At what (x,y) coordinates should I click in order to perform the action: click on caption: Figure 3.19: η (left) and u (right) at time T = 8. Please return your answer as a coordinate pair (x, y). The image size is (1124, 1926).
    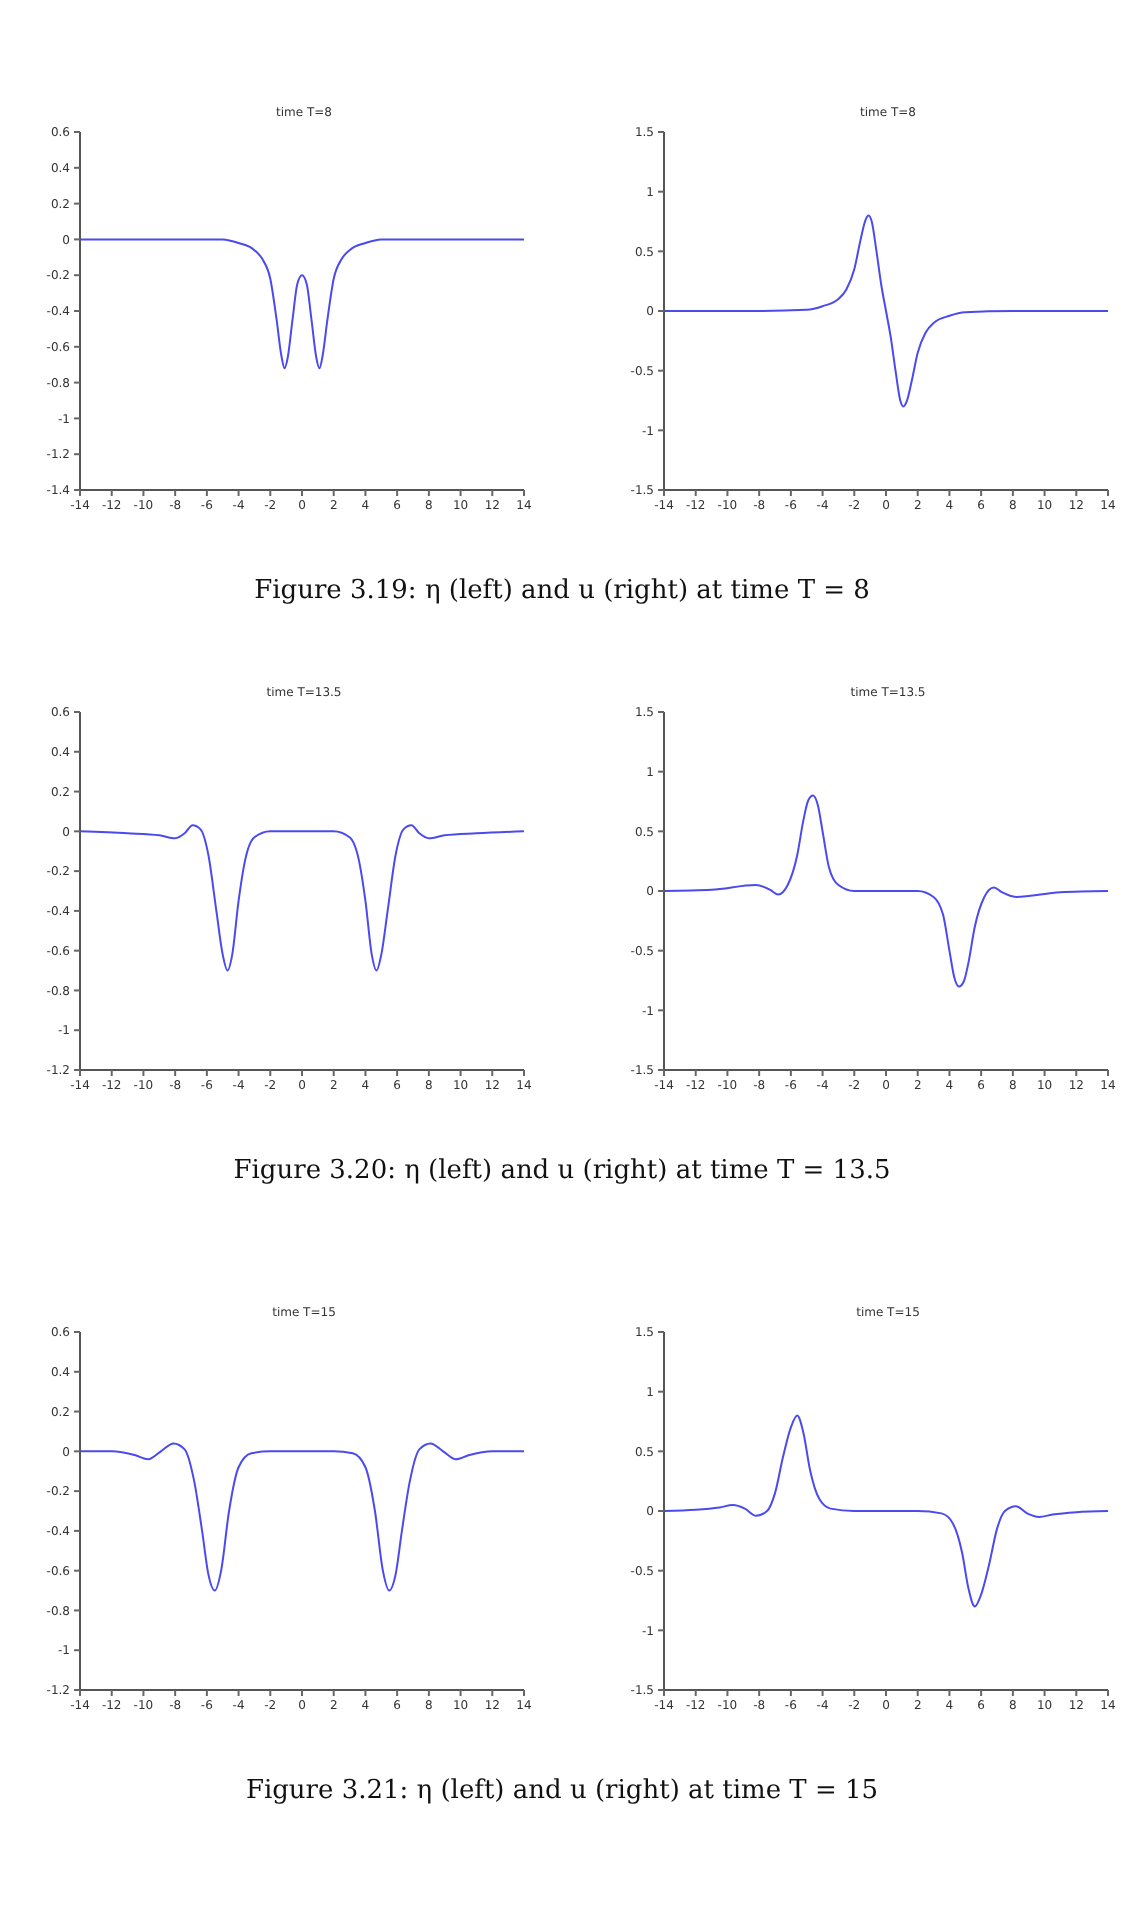
    Looking at the image, I should click on (562, 591).